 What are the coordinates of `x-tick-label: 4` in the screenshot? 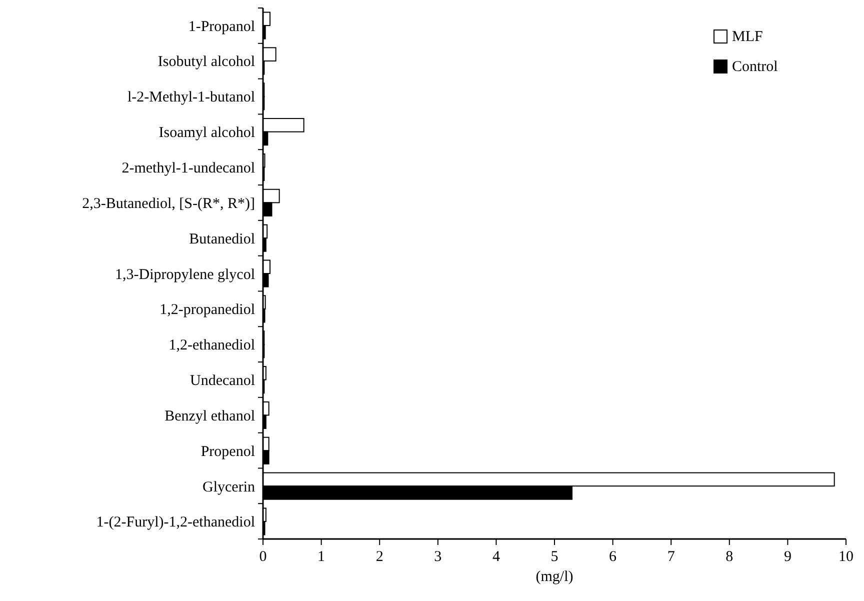 It's located at (496, 557).